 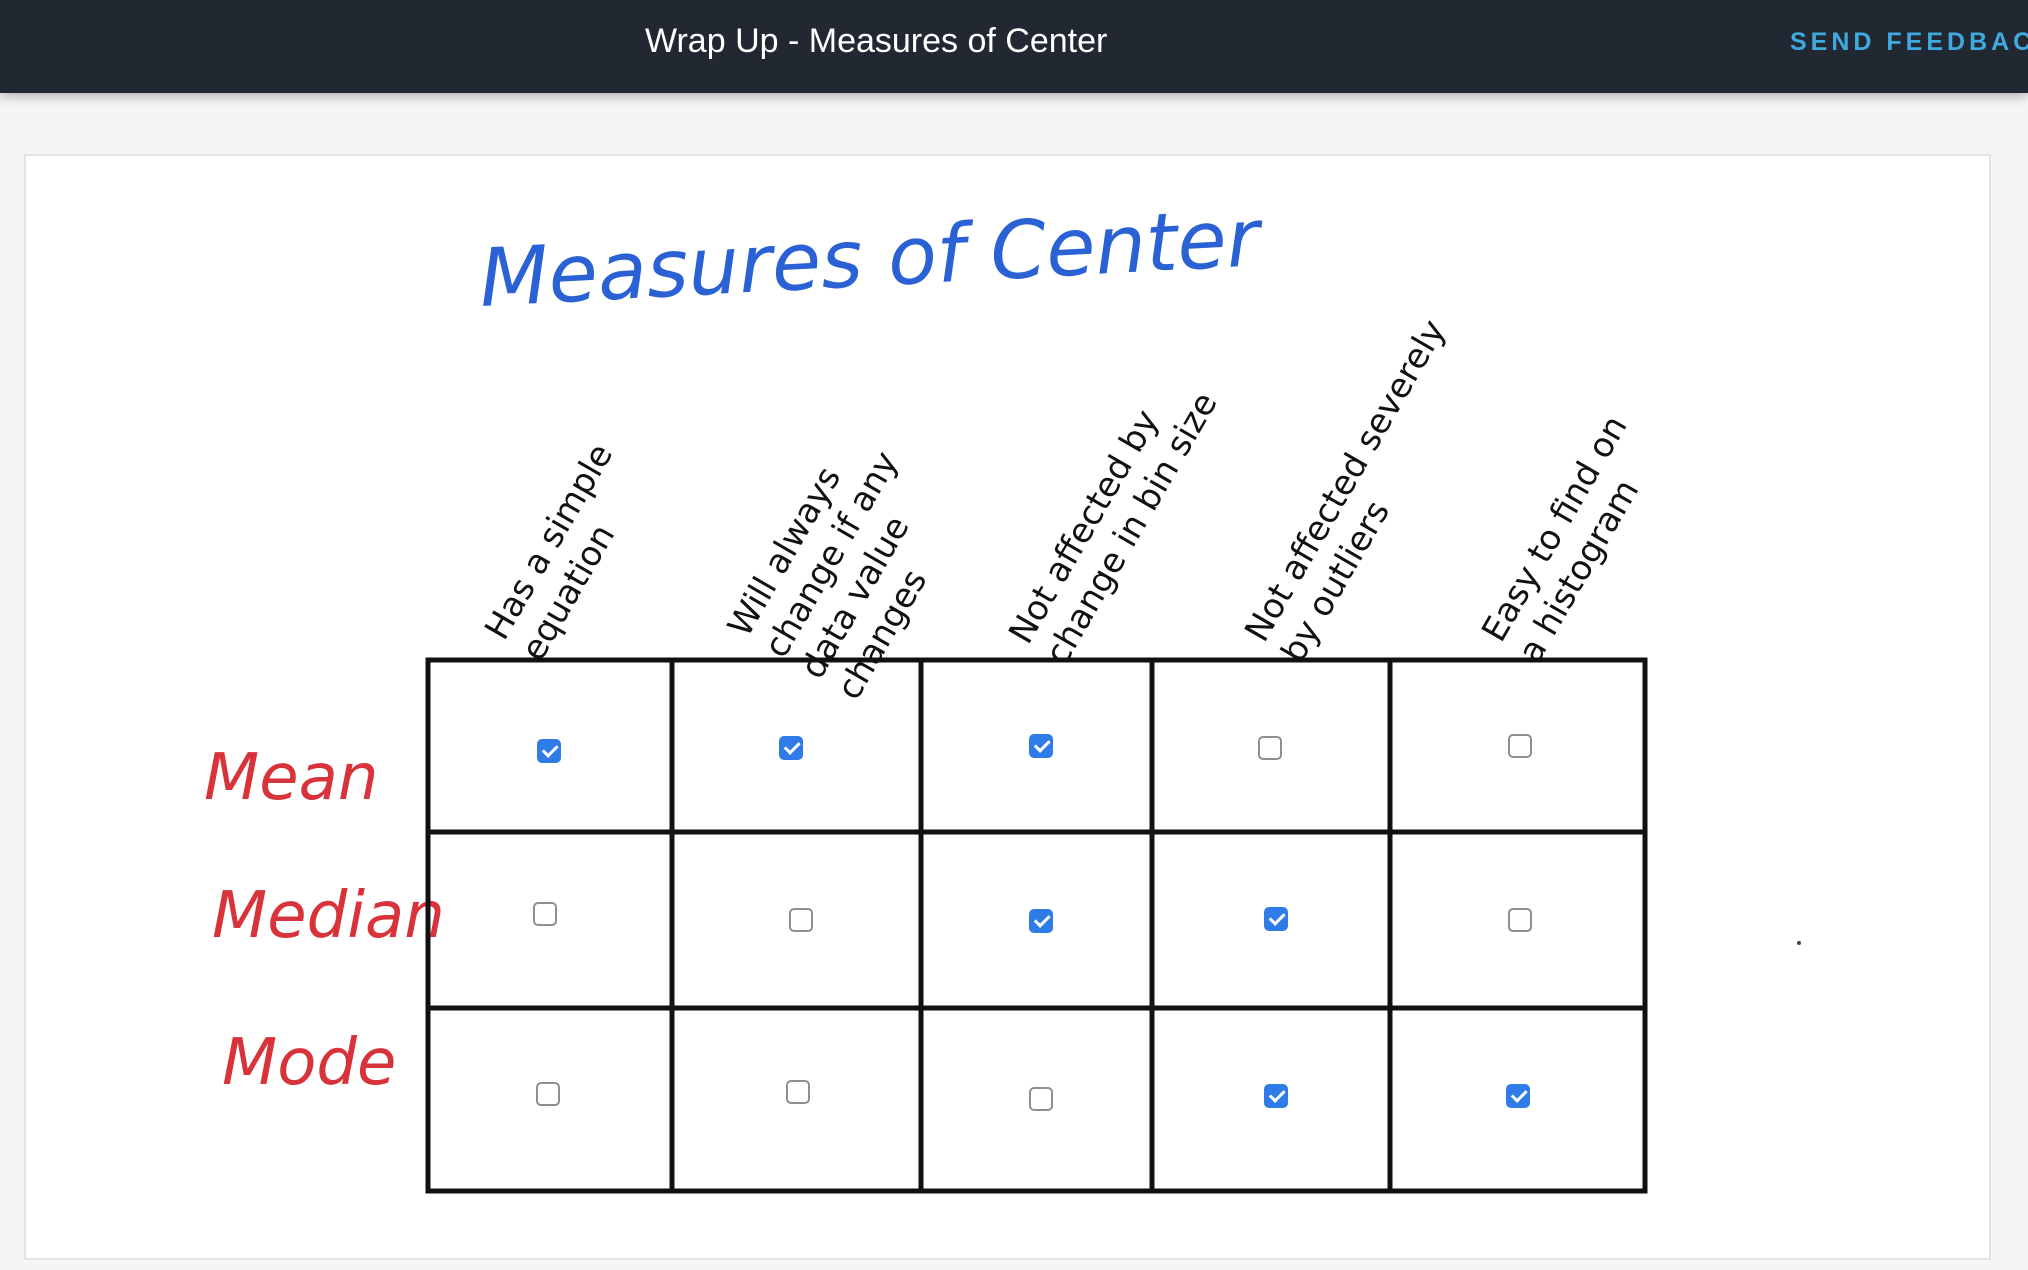 I want to click on column-header-4: Not affected severely by outliers, so click(x=1366, y=487).